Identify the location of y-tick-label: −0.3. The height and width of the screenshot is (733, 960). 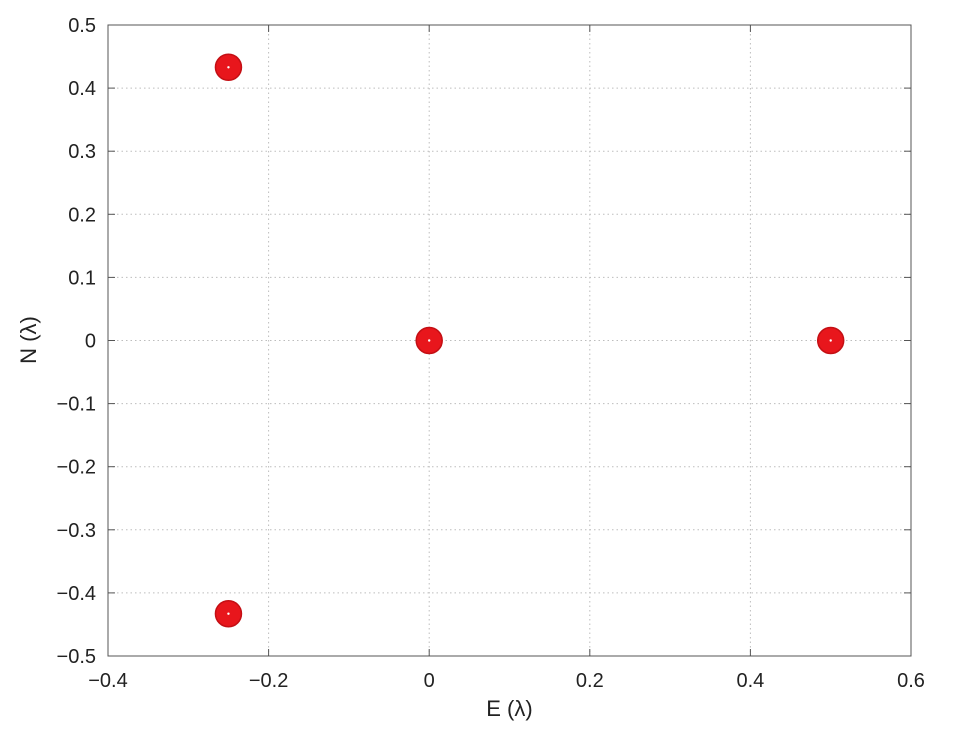
(76, 531).